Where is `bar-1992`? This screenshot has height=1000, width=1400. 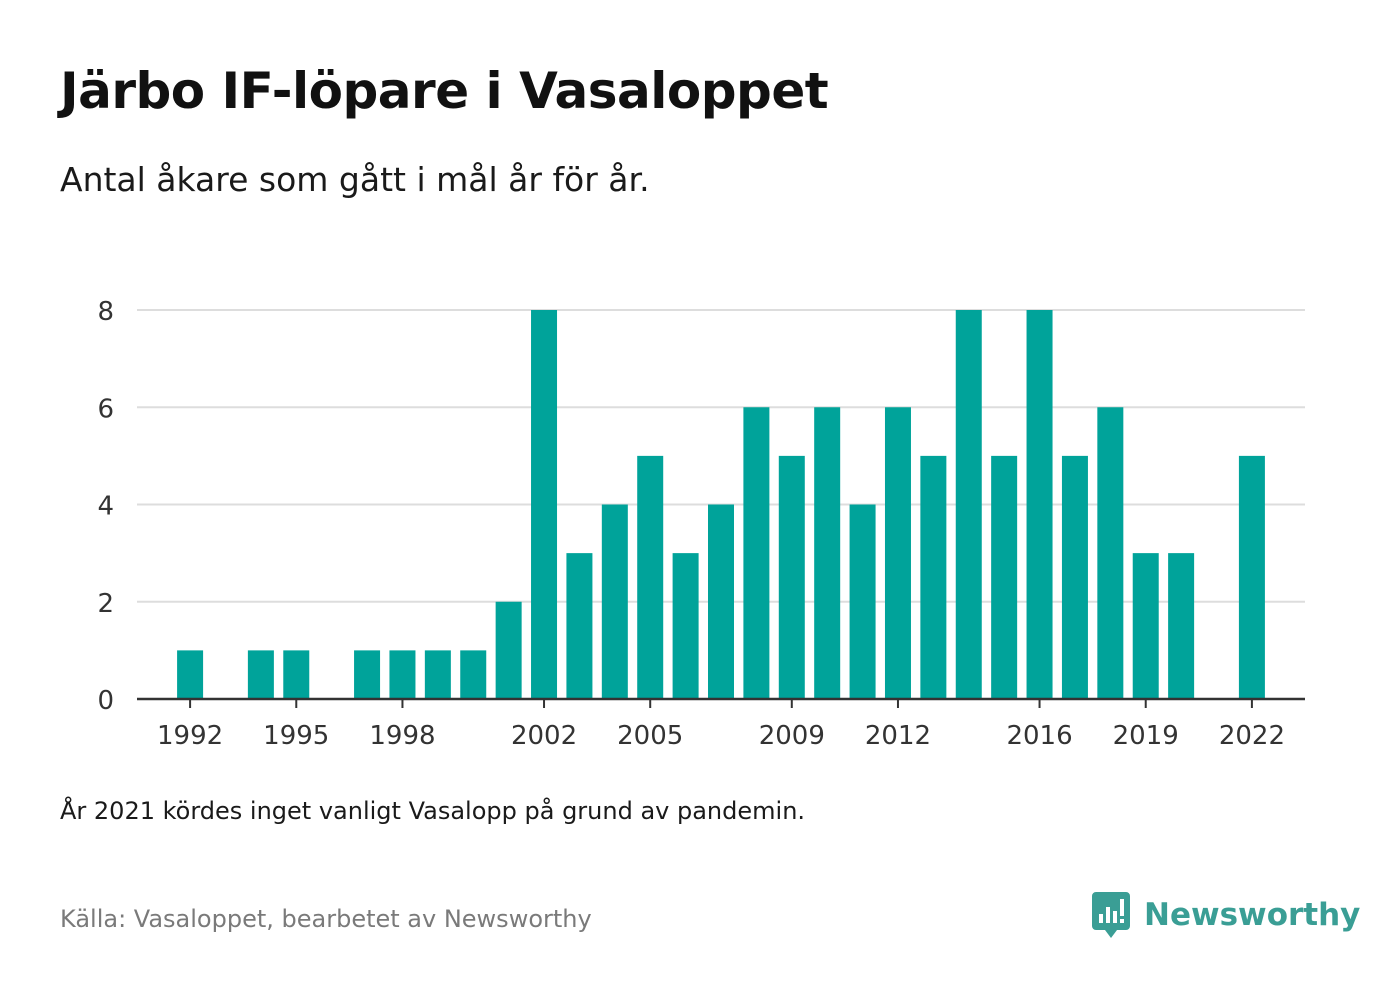
bar-1992 is located at coordinates (190, 674).